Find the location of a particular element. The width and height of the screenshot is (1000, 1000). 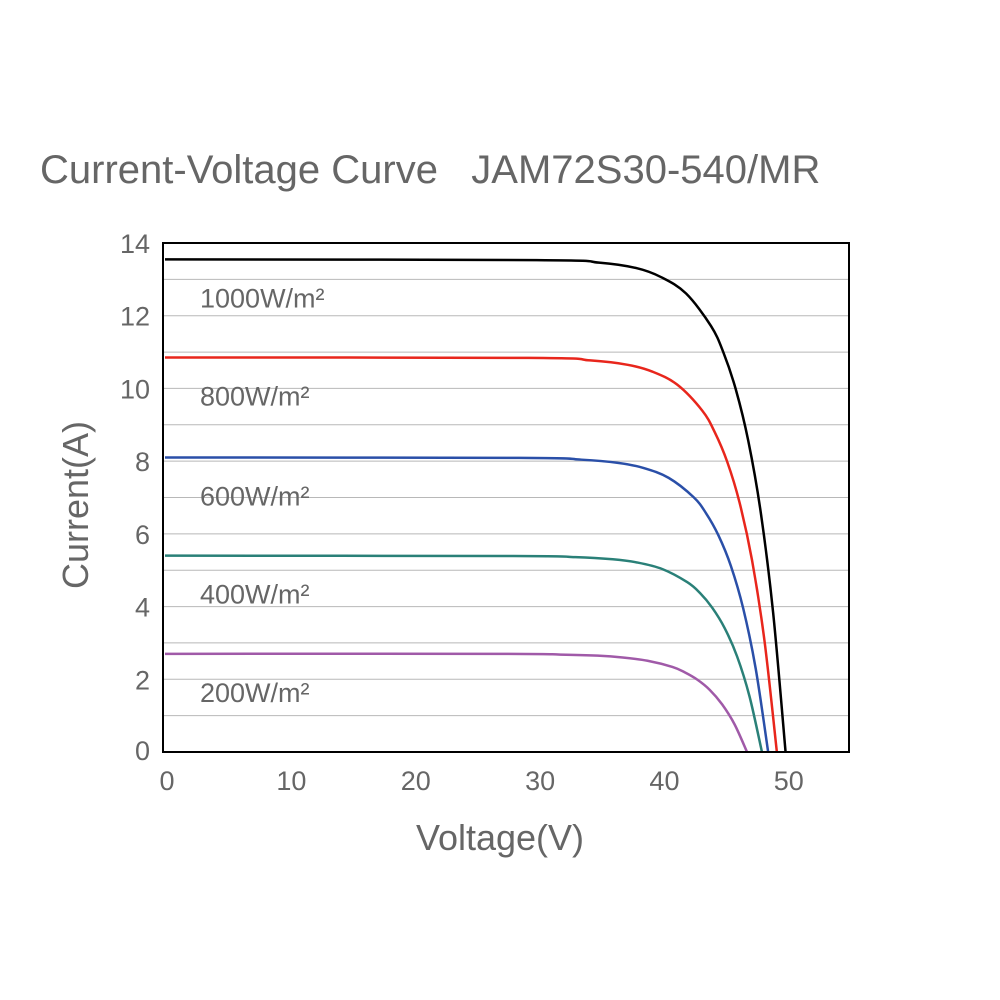

y-axis-label: Current(A) is located at coordinates (75, 505).